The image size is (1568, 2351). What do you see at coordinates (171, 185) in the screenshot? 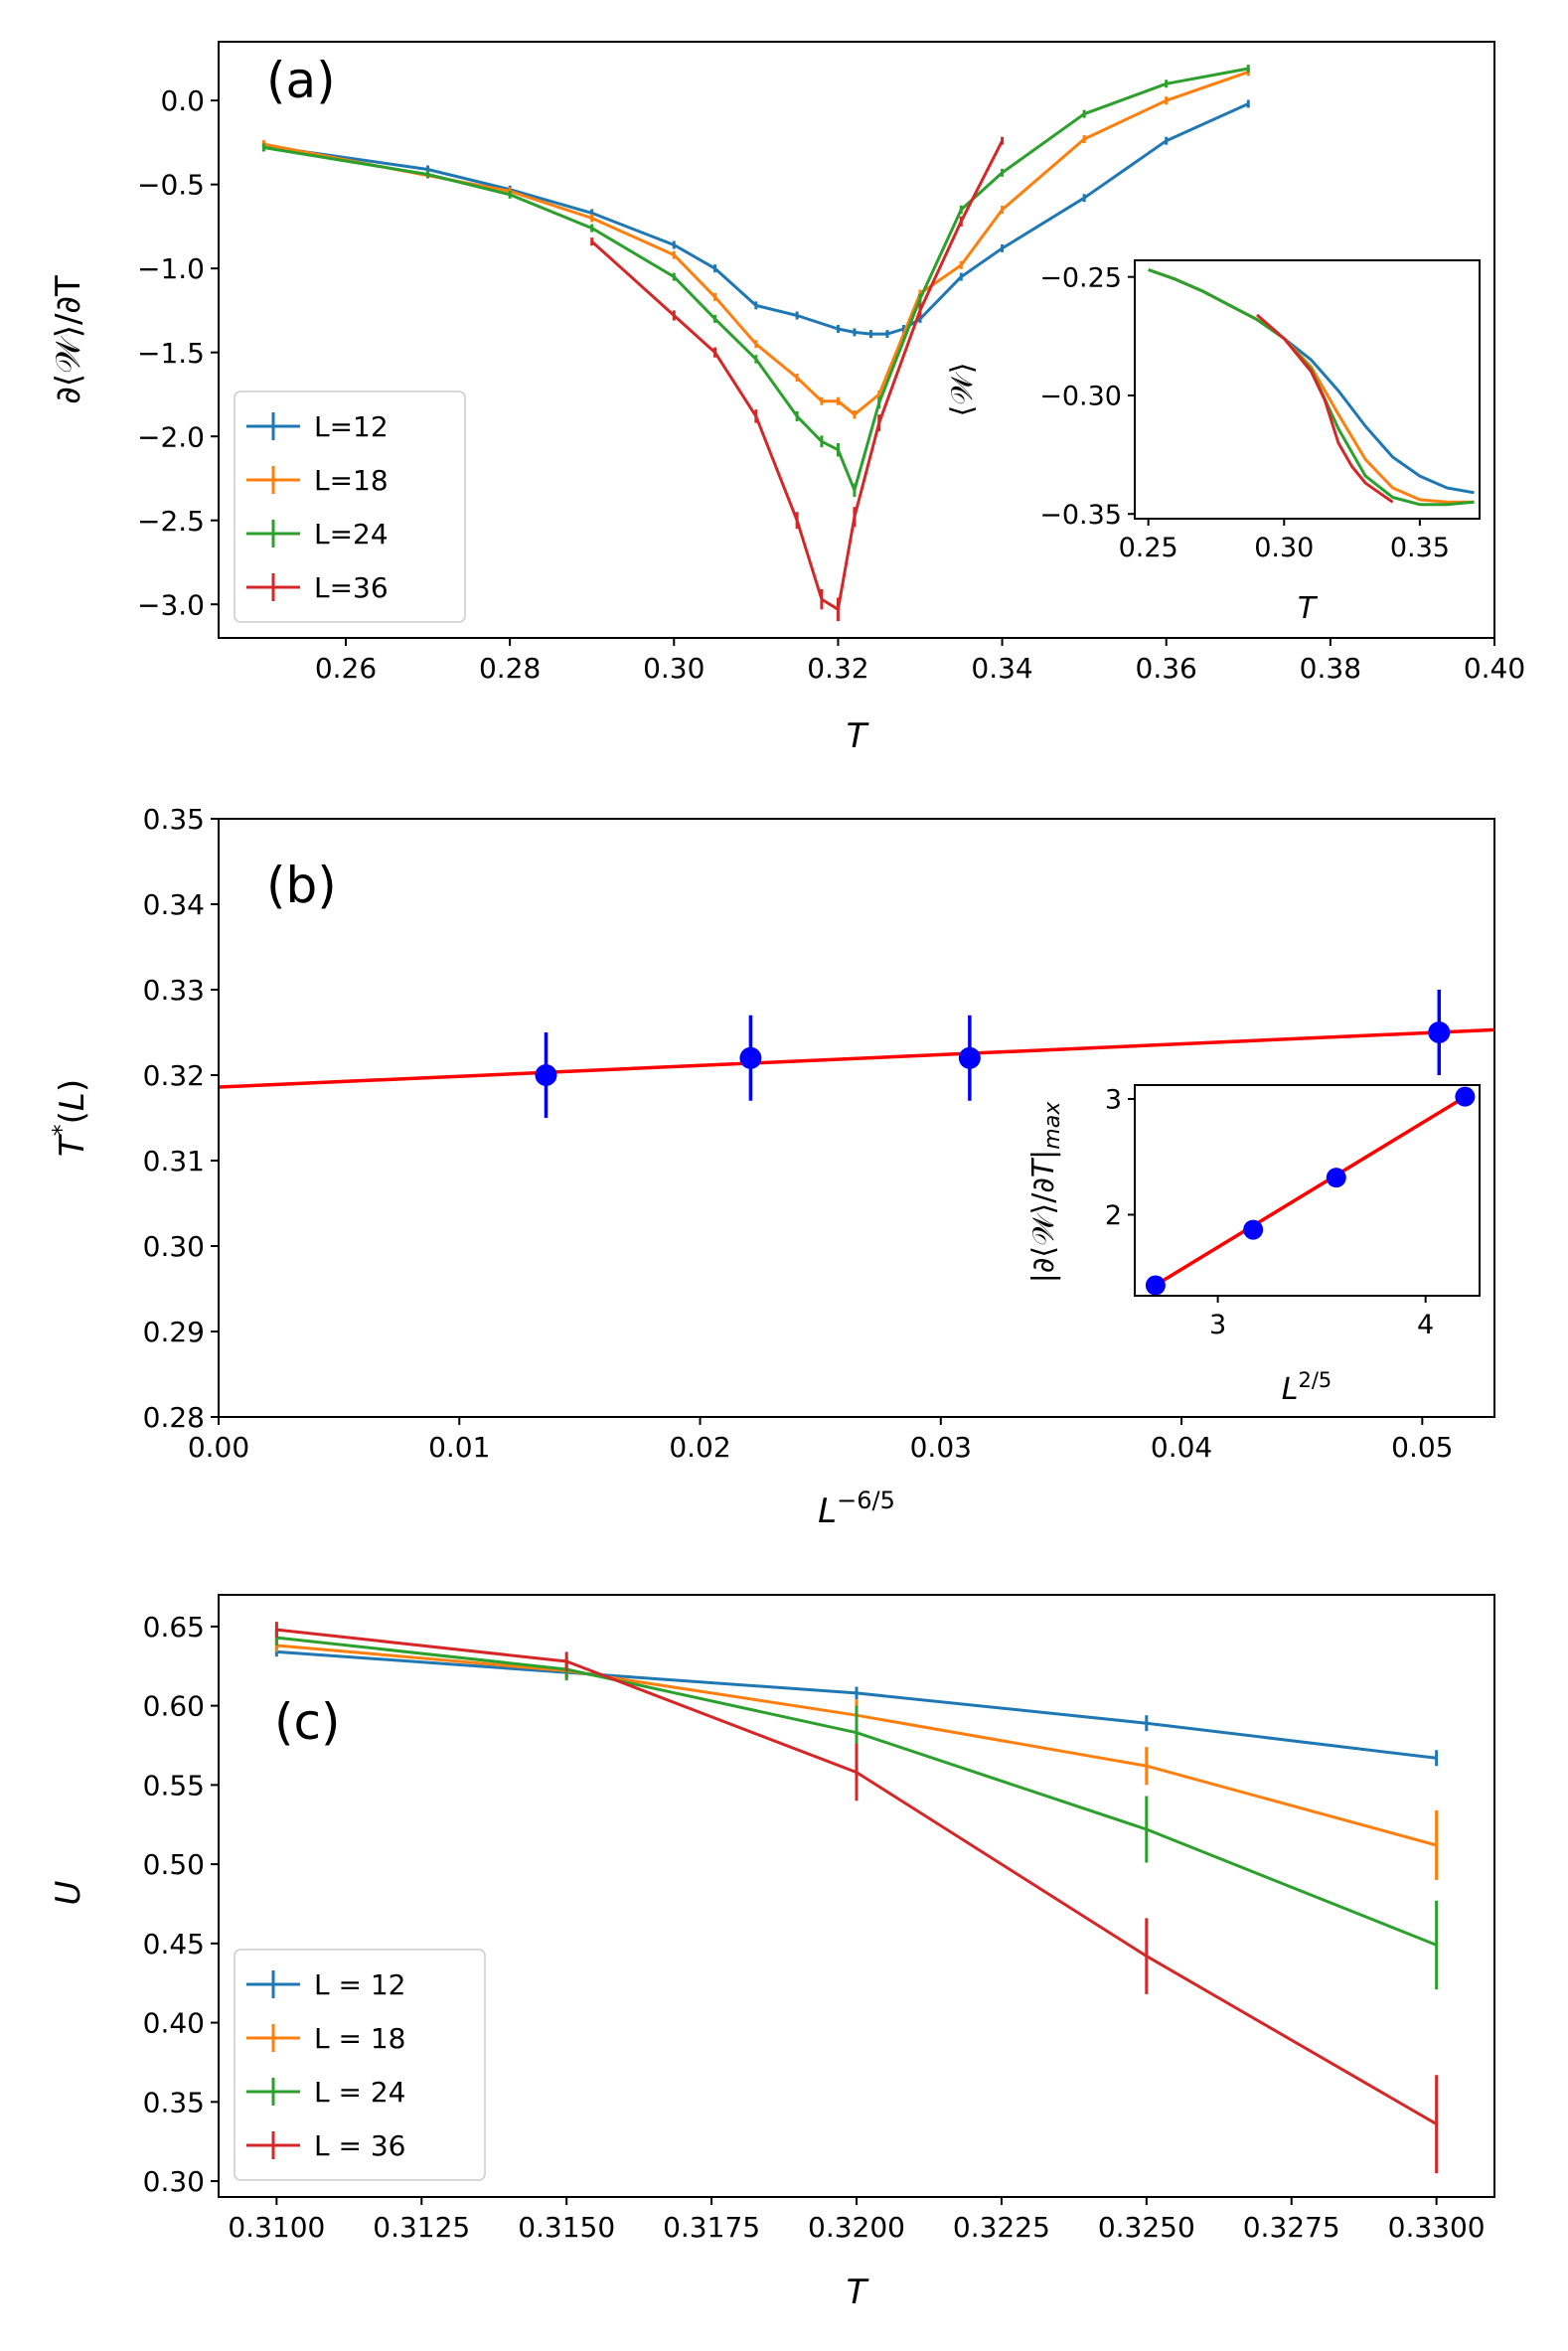
I see `panel-a-ytick-label: −0.5` at bounding box center [171, 185].